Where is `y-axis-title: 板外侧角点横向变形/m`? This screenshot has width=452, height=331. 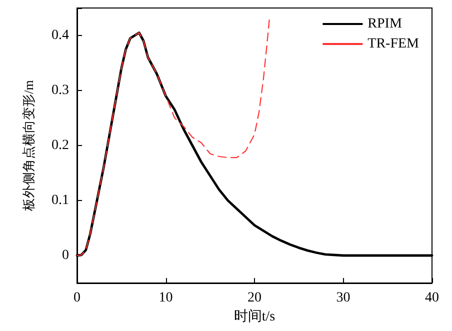
y-axis-title: 板外侧角点横向变形/m is located at coordinates (28, 146).